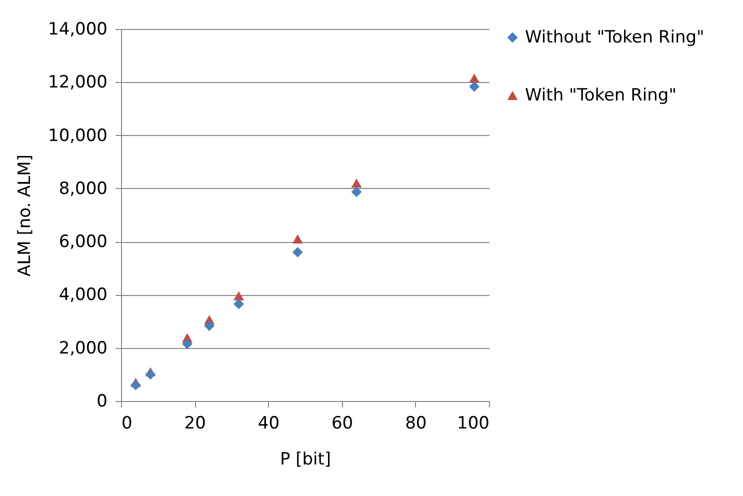  I want to click on y-tick-label: 0, so click(102, 402).